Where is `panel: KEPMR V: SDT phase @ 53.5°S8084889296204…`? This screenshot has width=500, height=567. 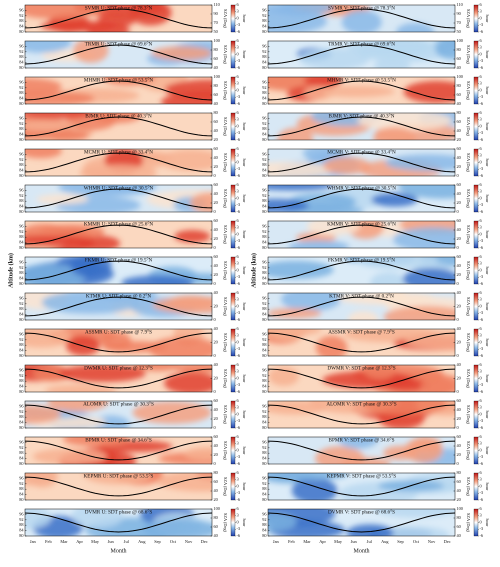
panel: KEPMR V: SDT phase @ 53.5°S8084889296204… is located at coordinates (376, 486).